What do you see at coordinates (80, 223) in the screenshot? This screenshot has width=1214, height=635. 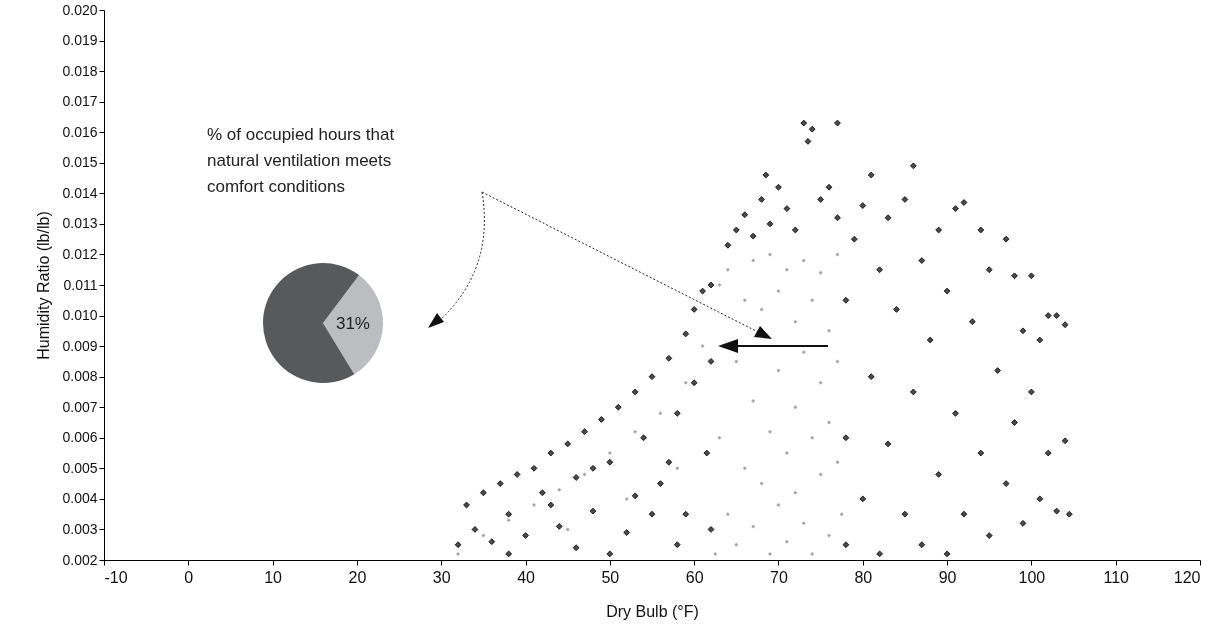 I see `y-tick-label: 0.013` at bounding box center [80, 223].